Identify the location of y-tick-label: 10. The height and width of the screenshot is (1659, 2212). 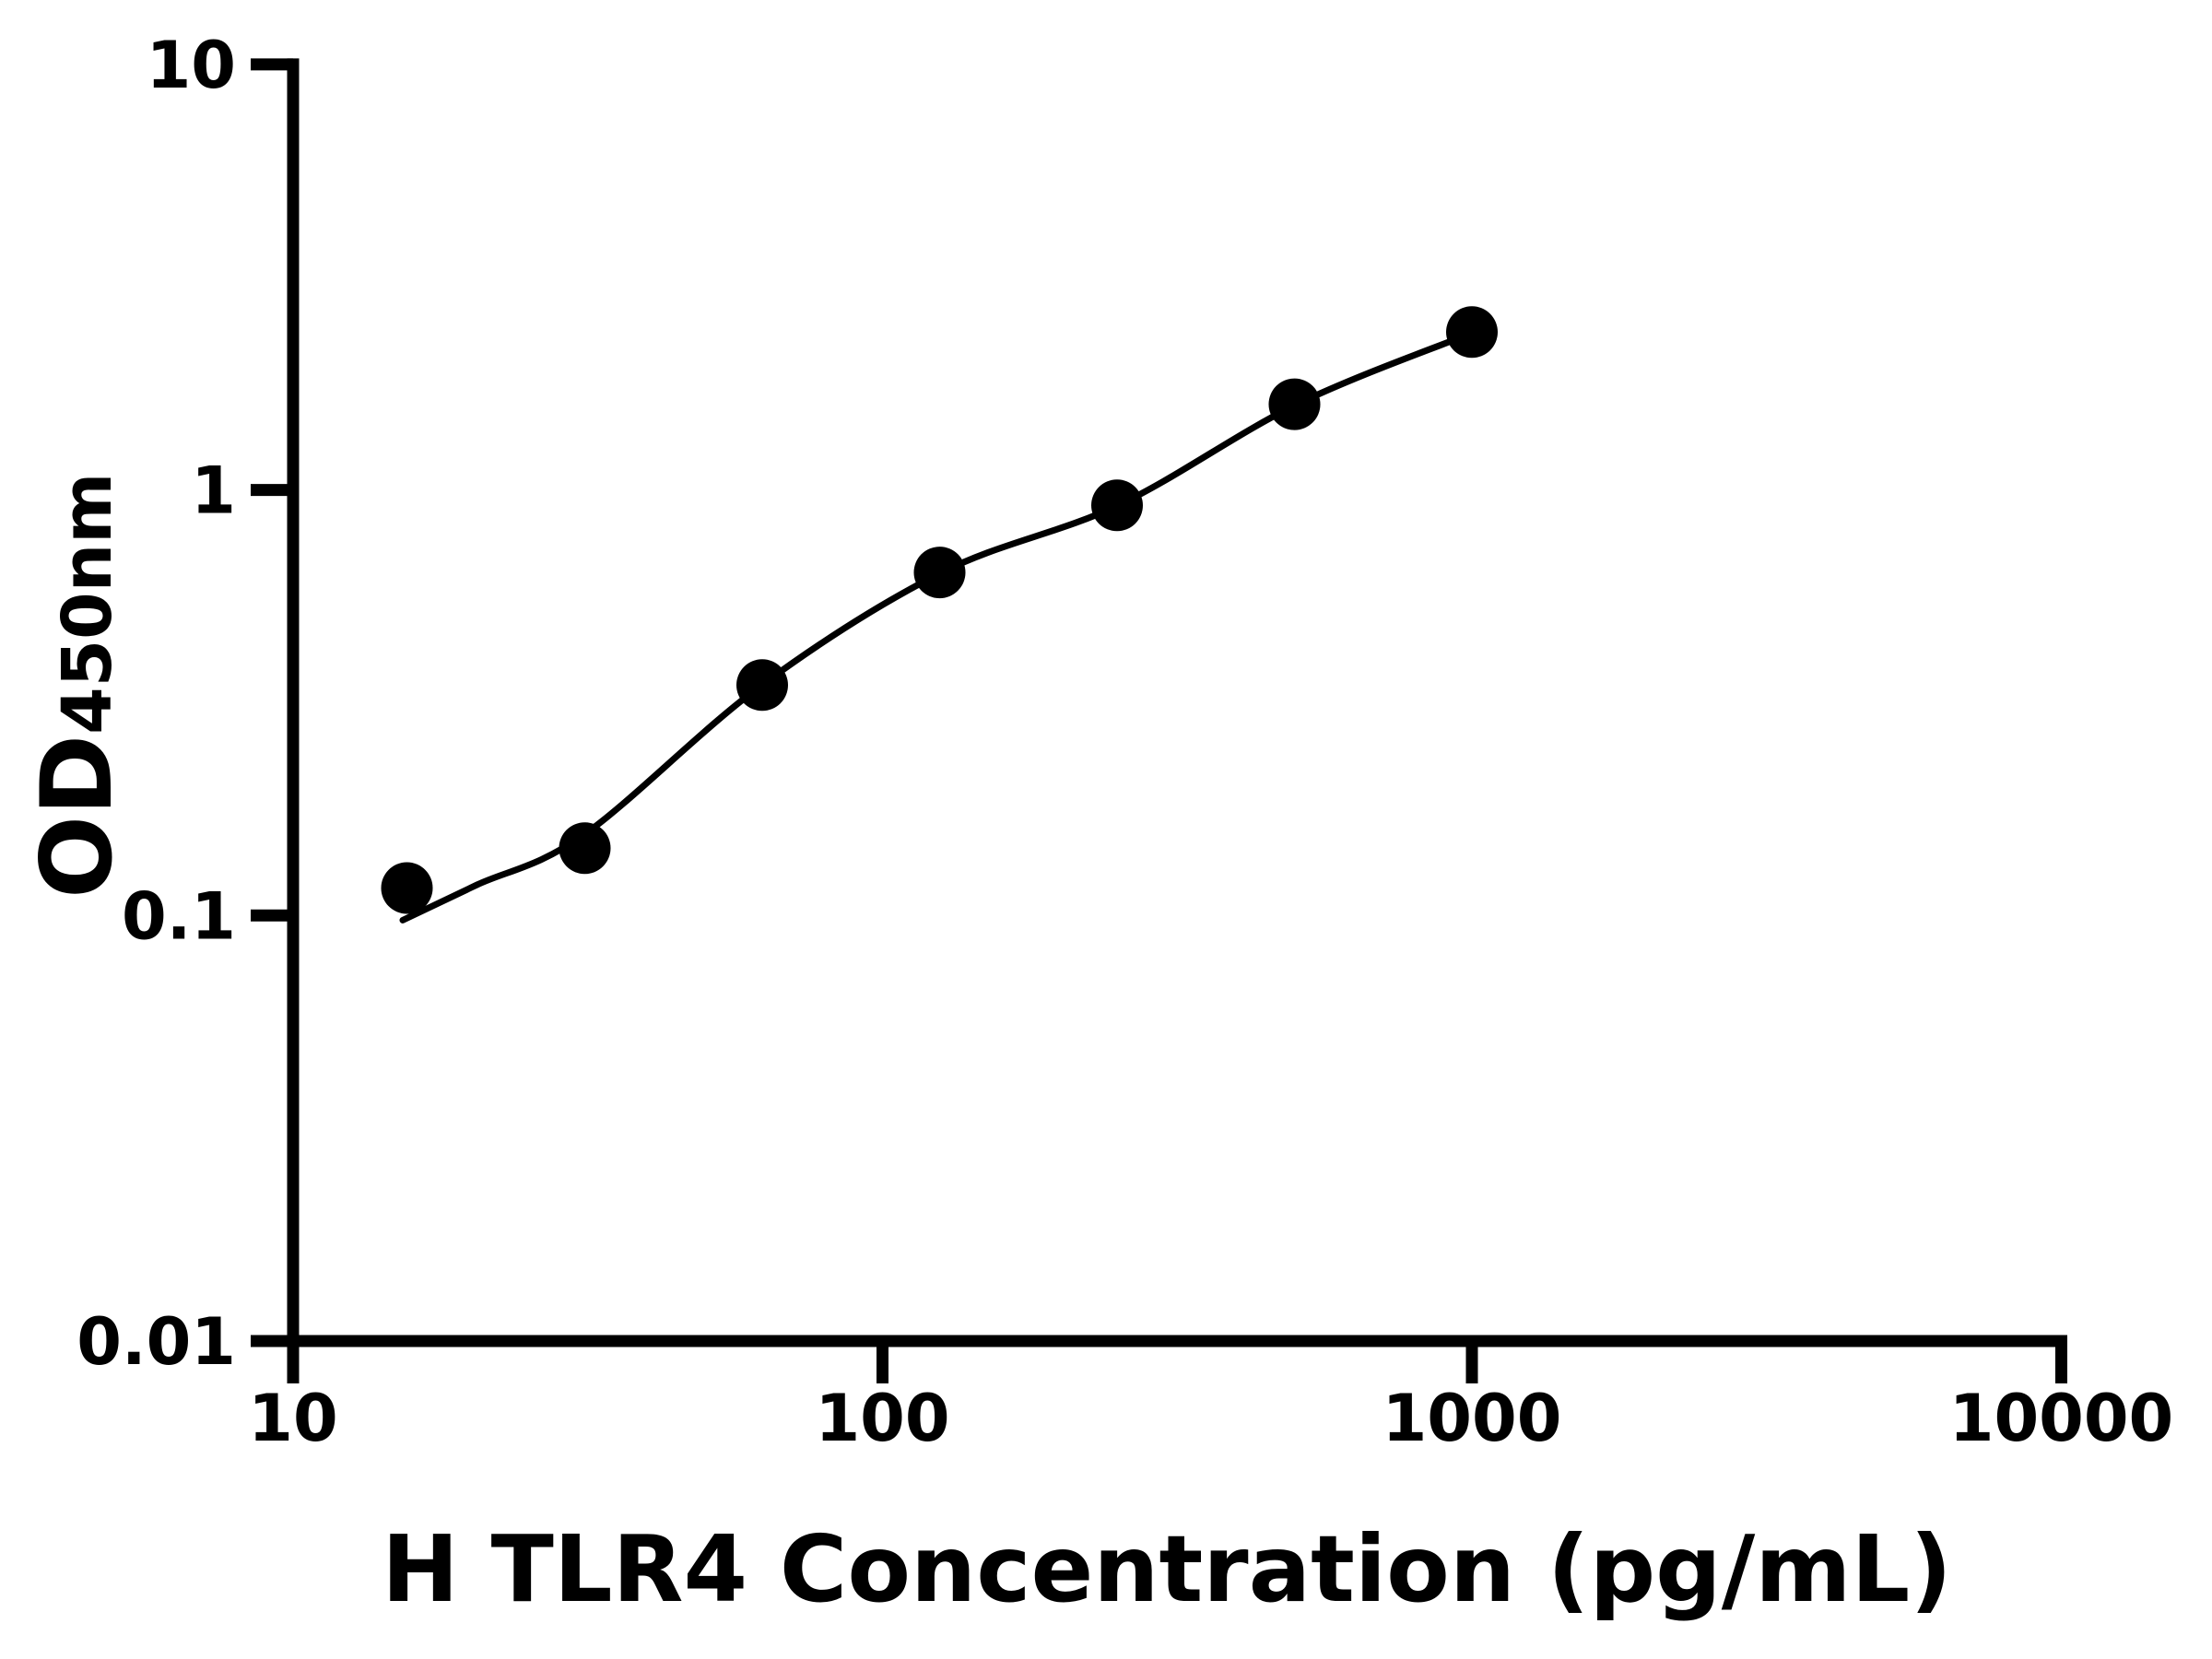
(191, 65).